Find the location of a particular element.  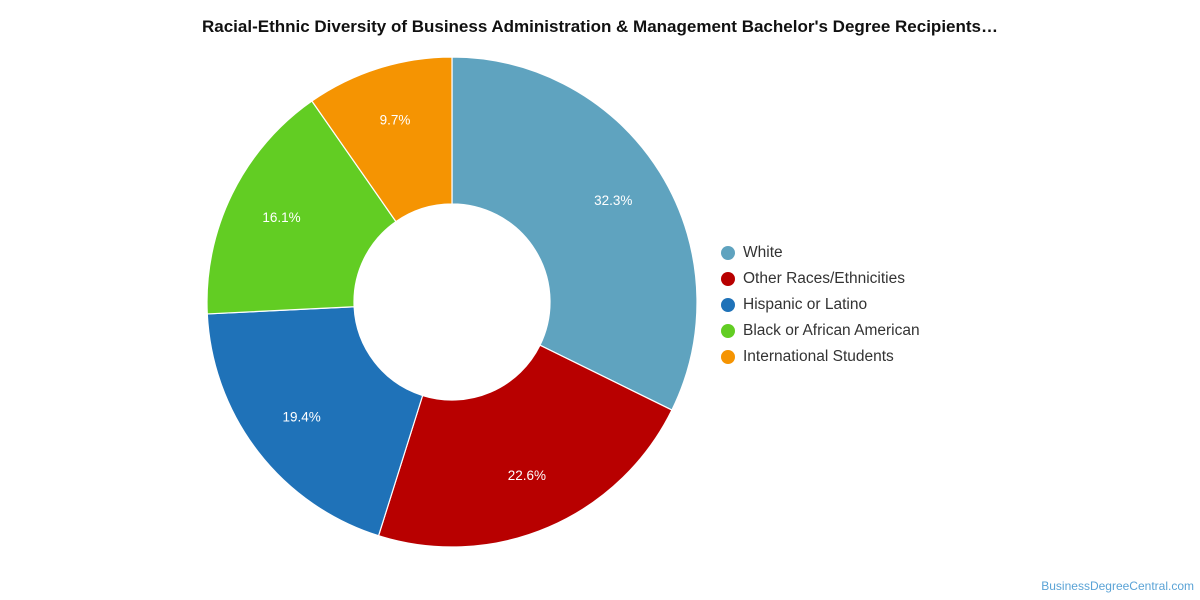

legend-label: Hispanic or Latino is located at coordinates (805, 304).